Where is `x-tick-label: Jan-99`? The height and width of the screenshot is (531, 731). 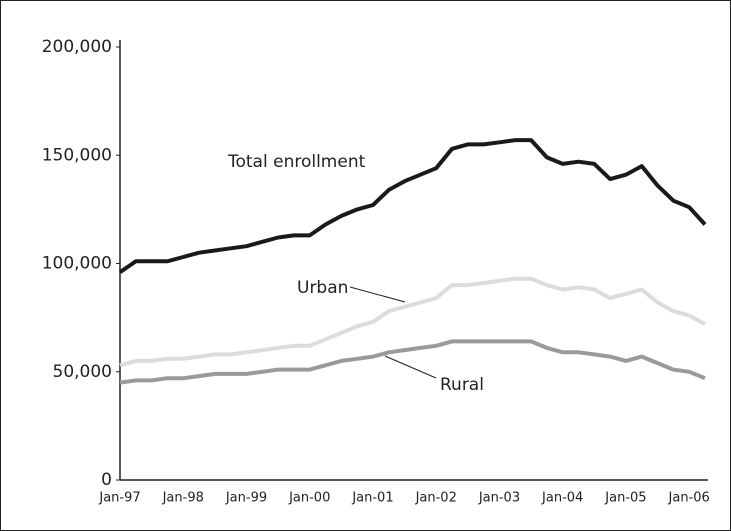 x-tick-label: Jan-99 is located at coordinates (246, 498).